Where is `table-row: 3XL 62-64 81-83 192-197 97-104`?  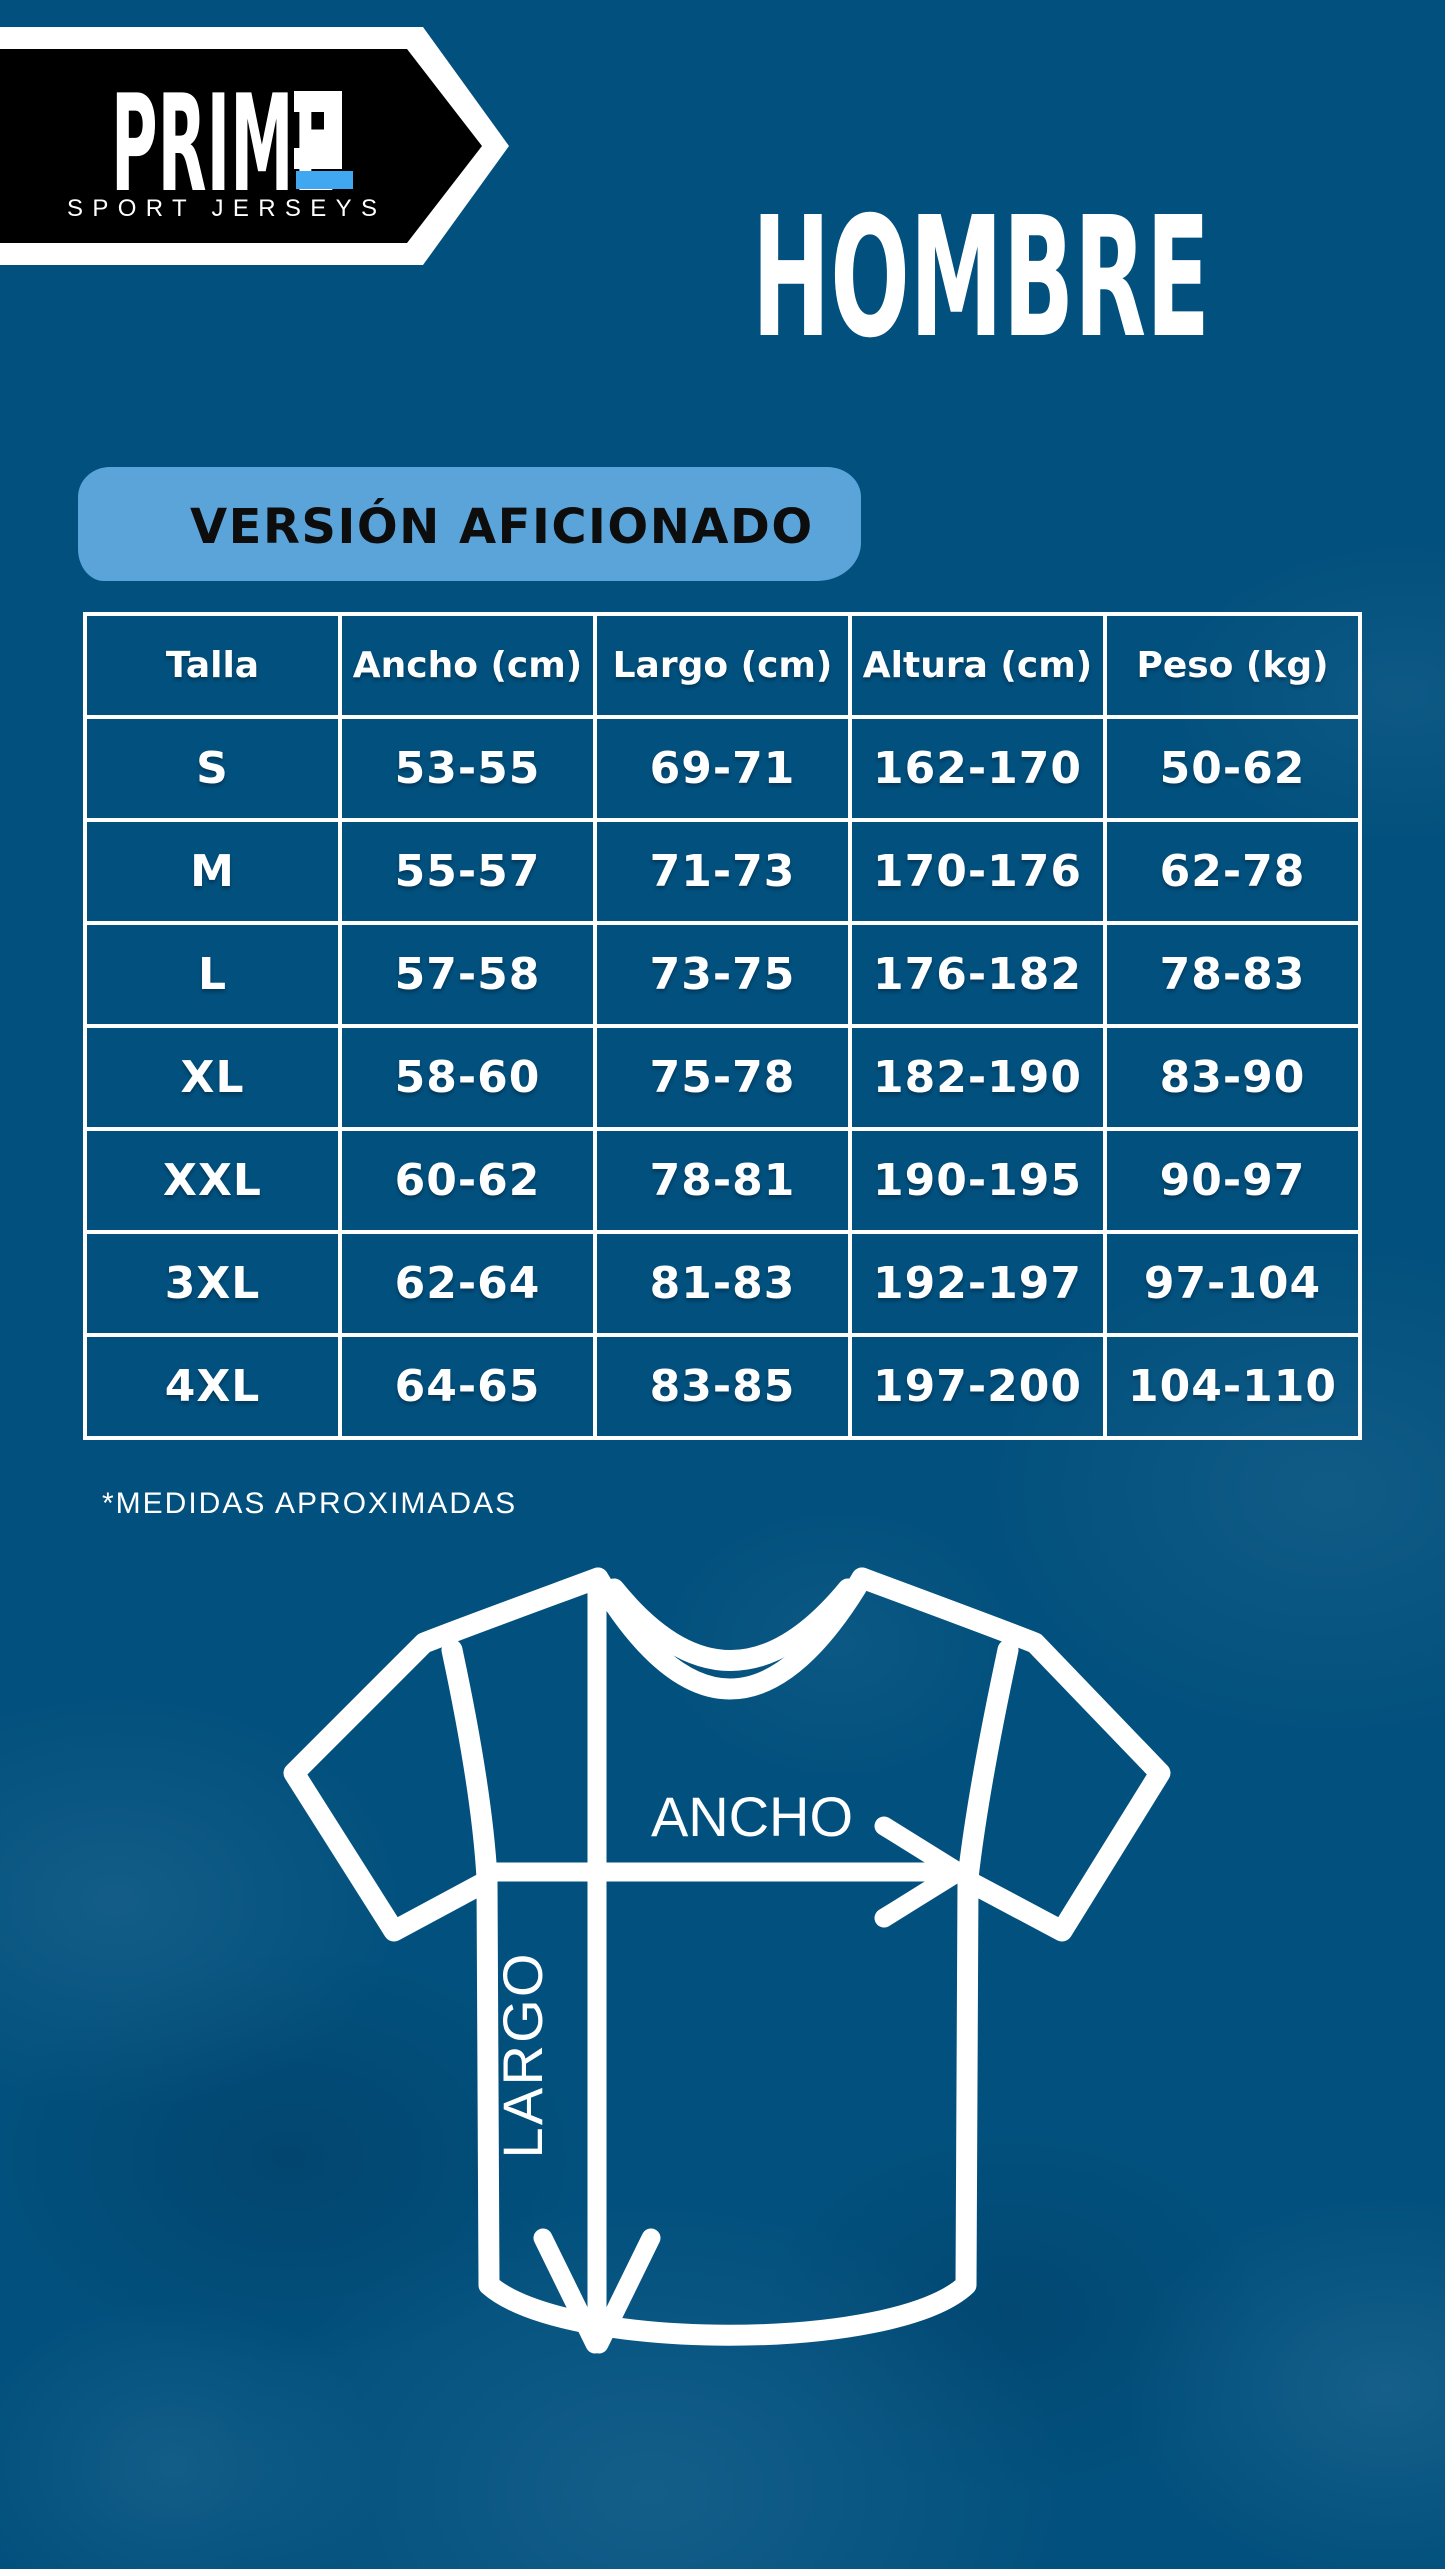
table-row: 3XL 62-64 81-83 192-197 97-104 is located at coordinates (722, 1283).